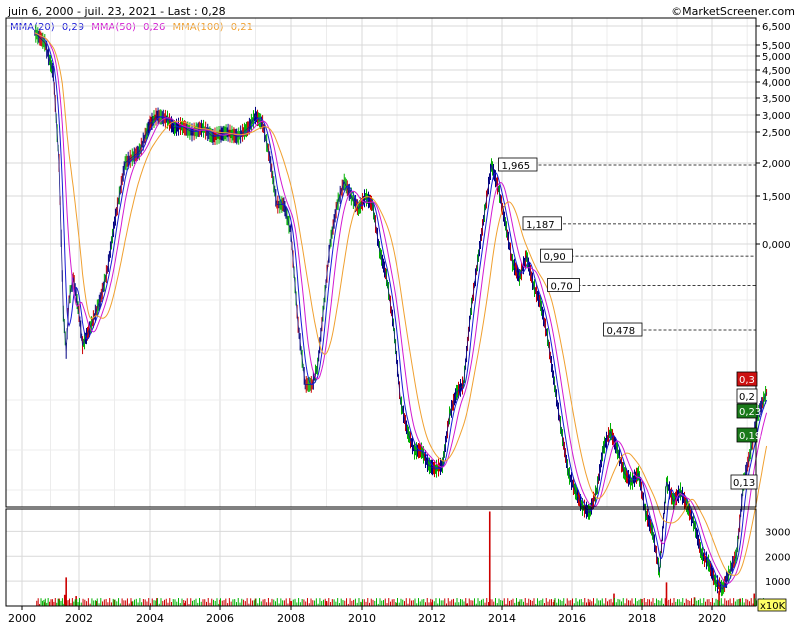  What do you see at coordinates (291, 618) in the screenshot?
I see `x-tick-label: 2008` at bounding box center [291, 618].